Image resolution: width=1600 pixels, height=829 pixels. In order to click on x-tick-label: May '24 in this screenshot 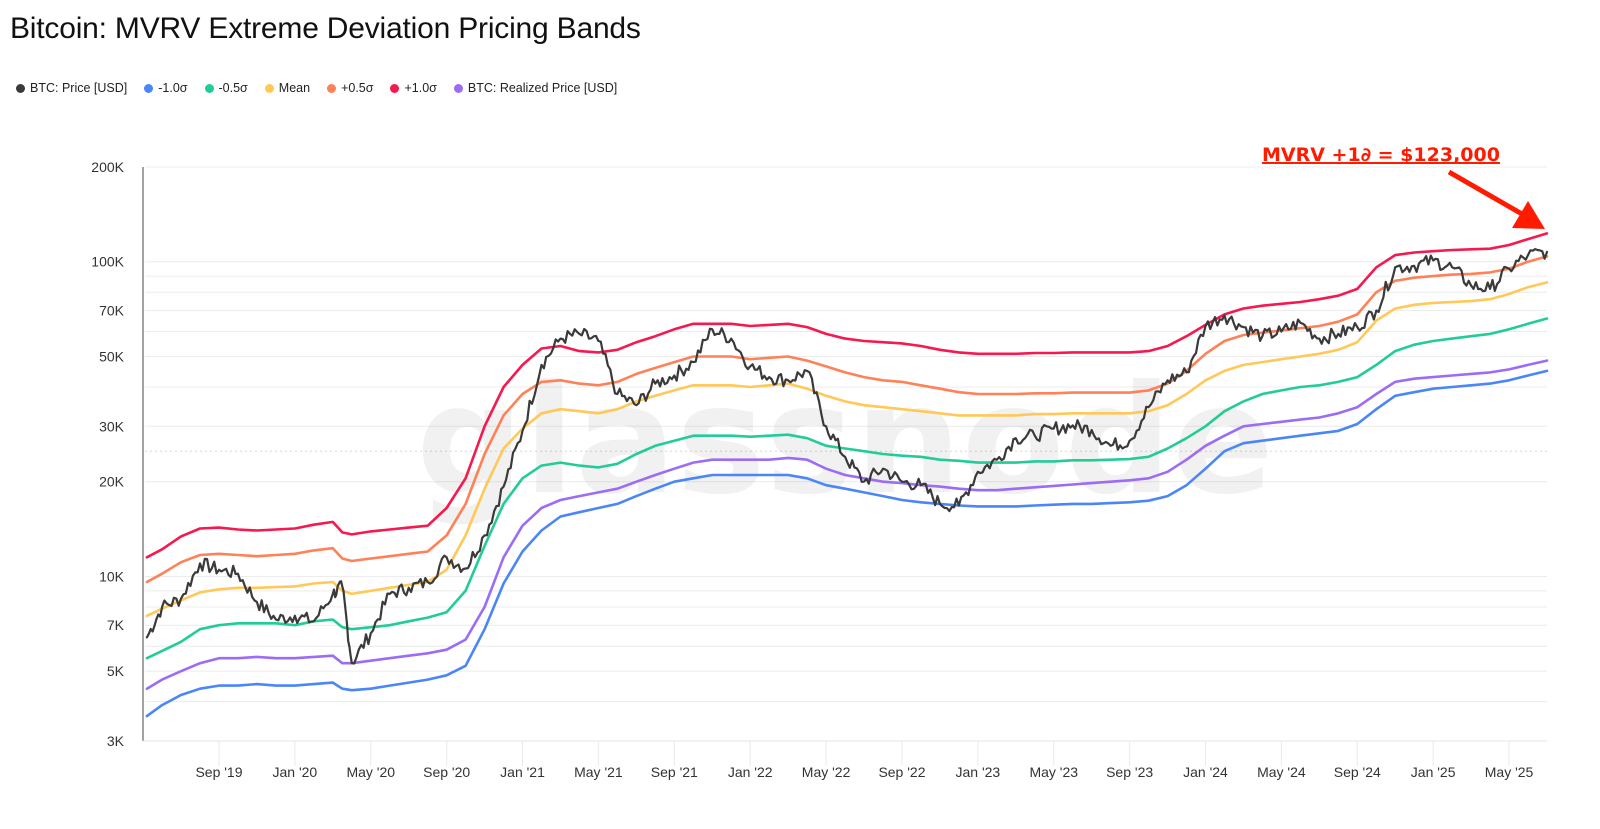, I will do `click(1281, 772)`.